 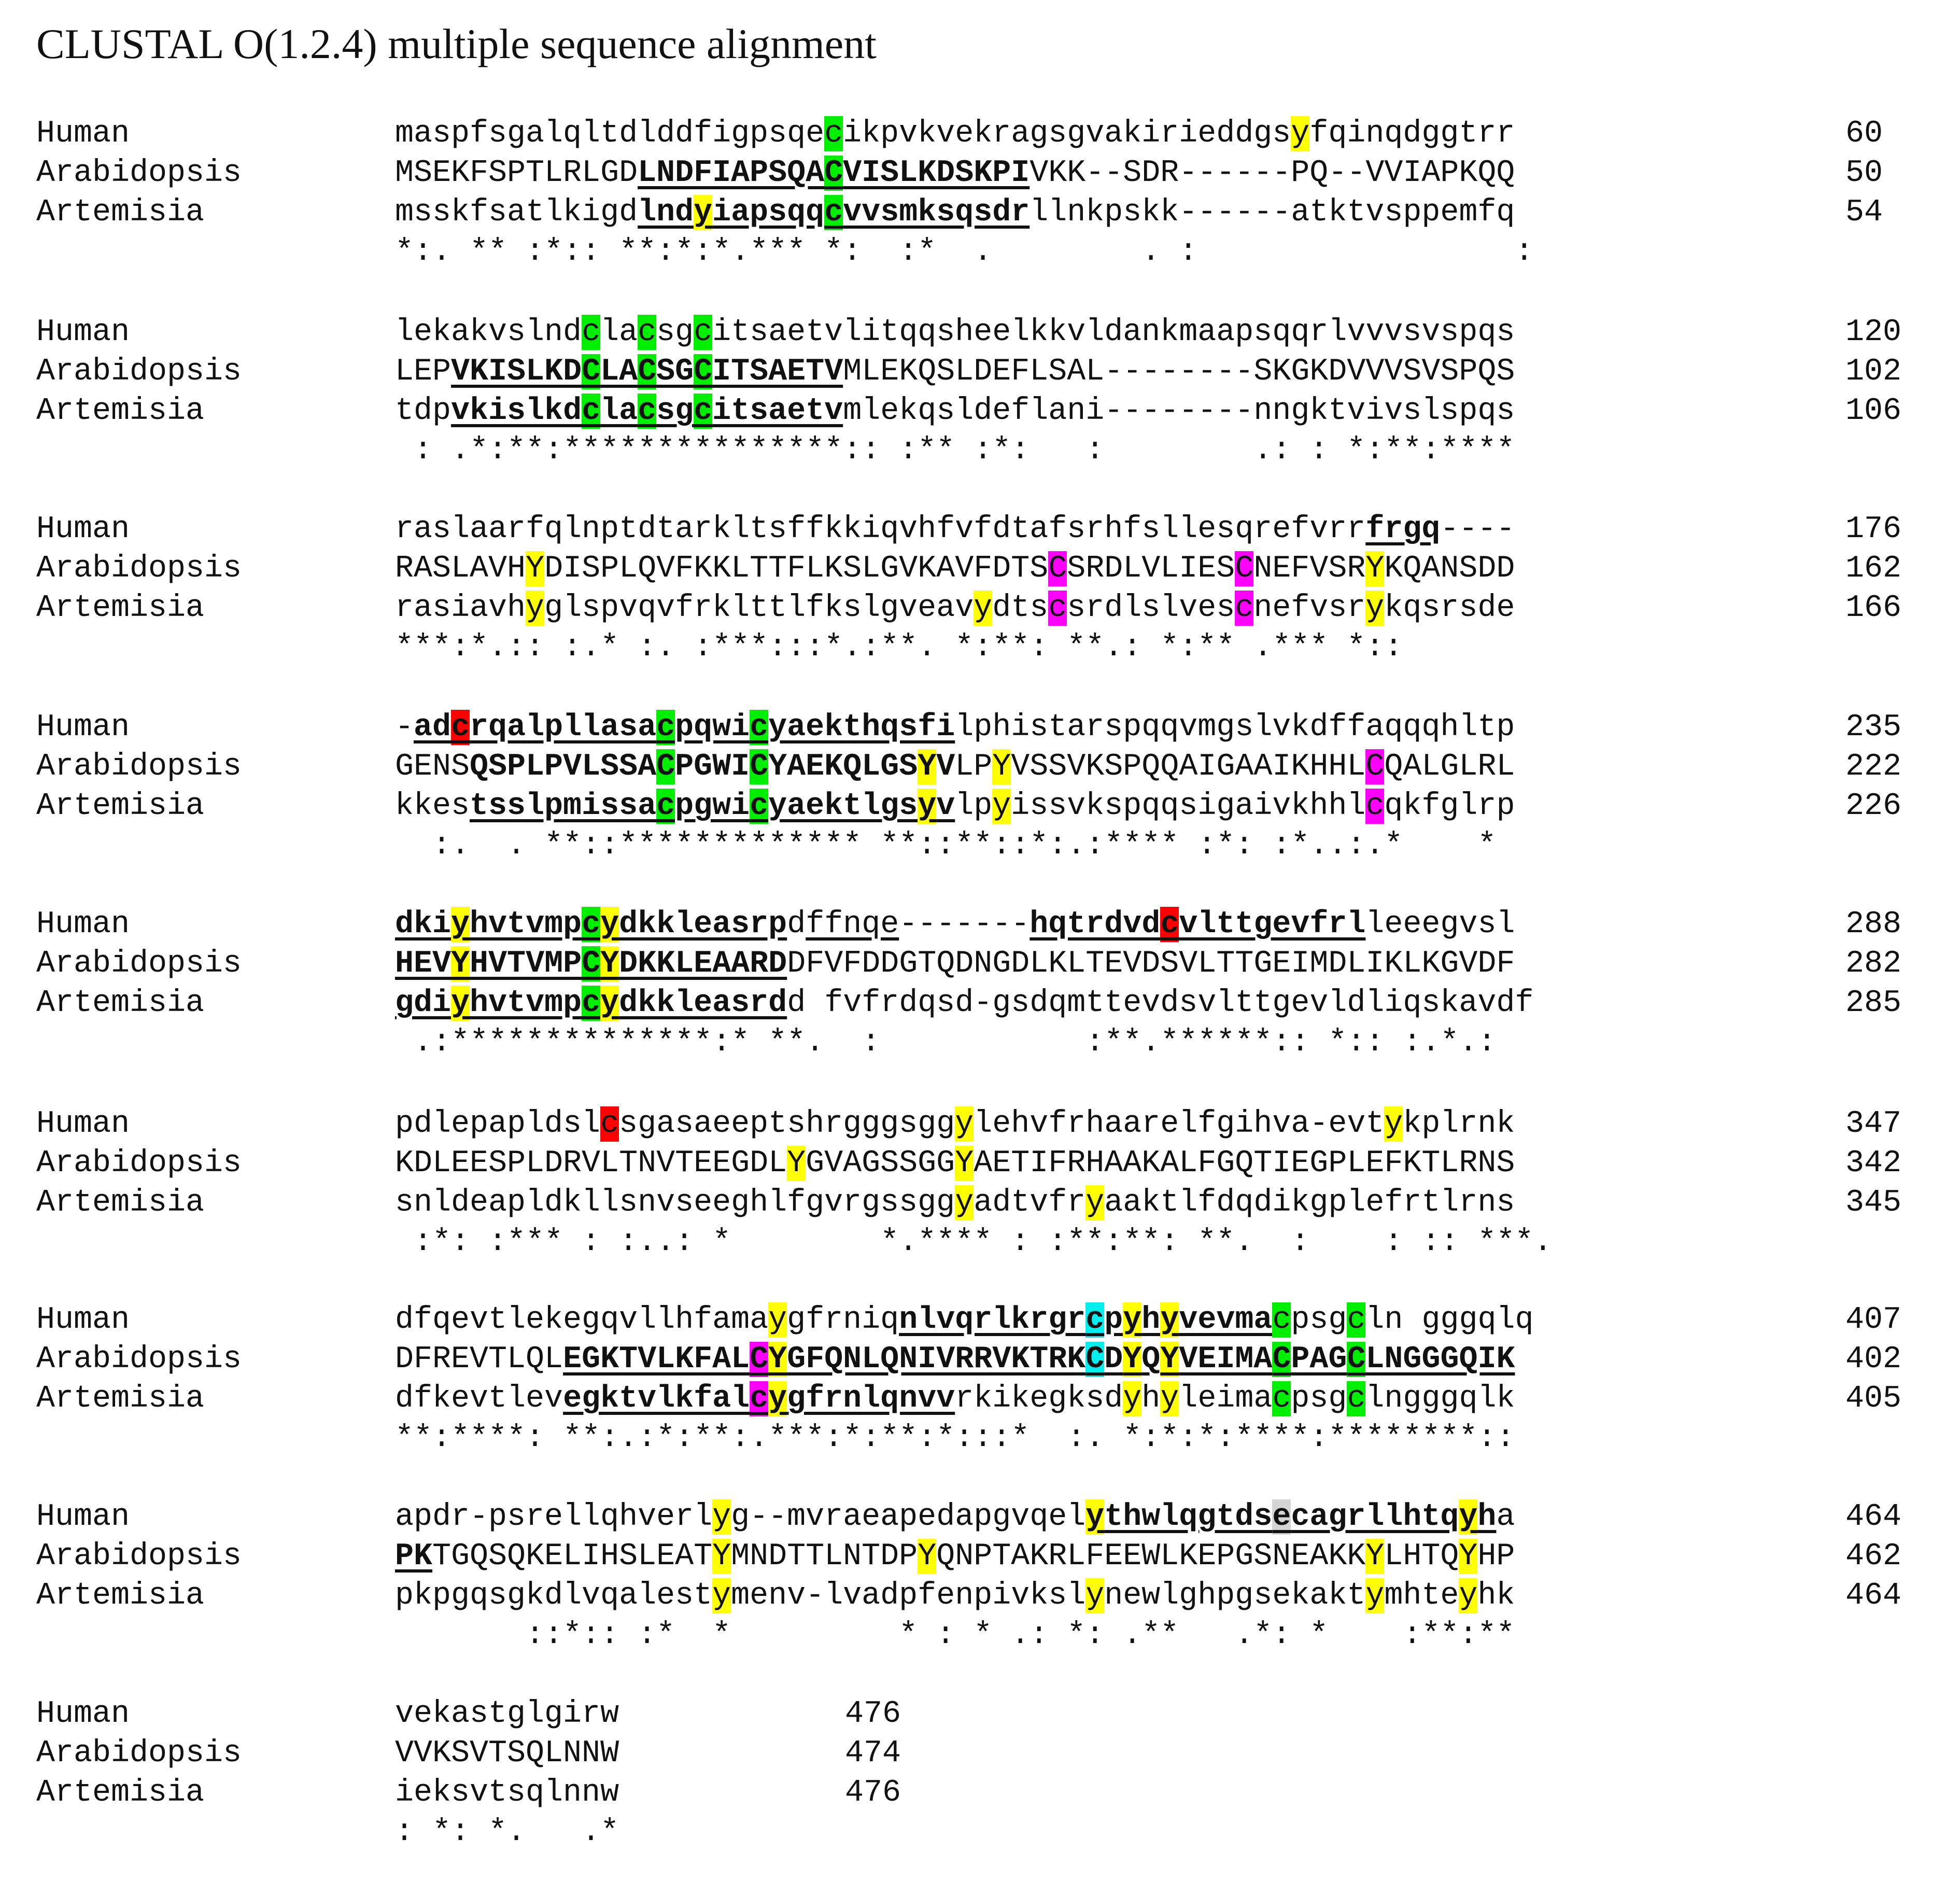 I want to click on residue-run: lngggqlk, so click(x=1440, y=1398).